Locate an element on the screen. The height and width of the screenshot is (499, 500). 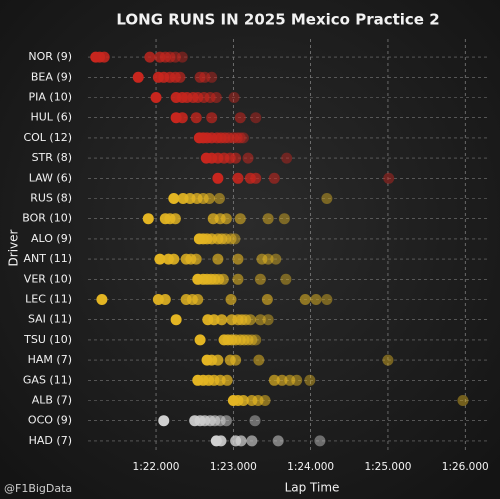
y-tick-label: HAD (7) is located at coordinates (50, 440).